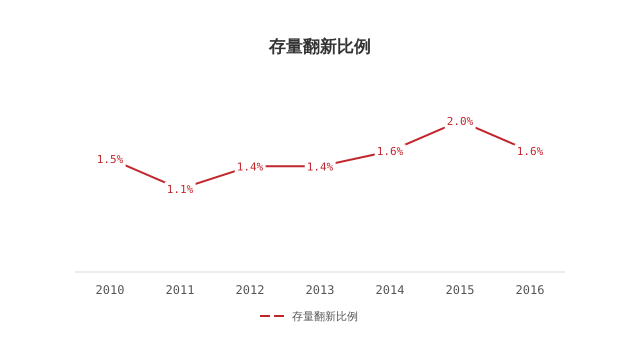 The height and width of the screenshot is (344, 619). What do you see at coordinates (319, 46) in the screenshot?
I see `chart-title: 存量翻新比例` at bounding box center [319, 46].